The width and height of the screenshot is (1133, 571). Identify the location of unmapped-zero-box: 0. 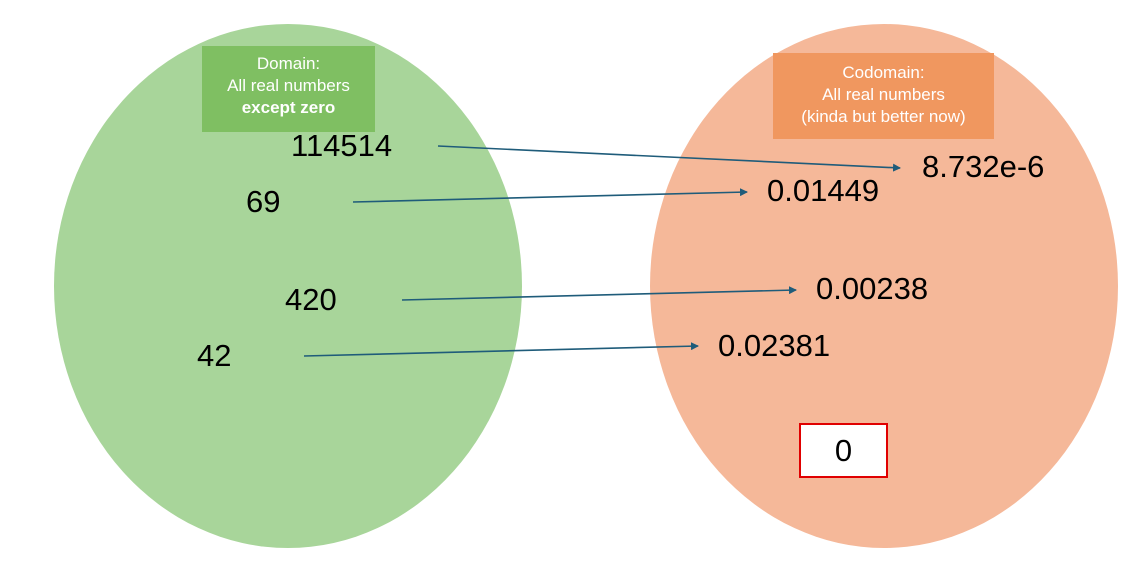
(843, 450).